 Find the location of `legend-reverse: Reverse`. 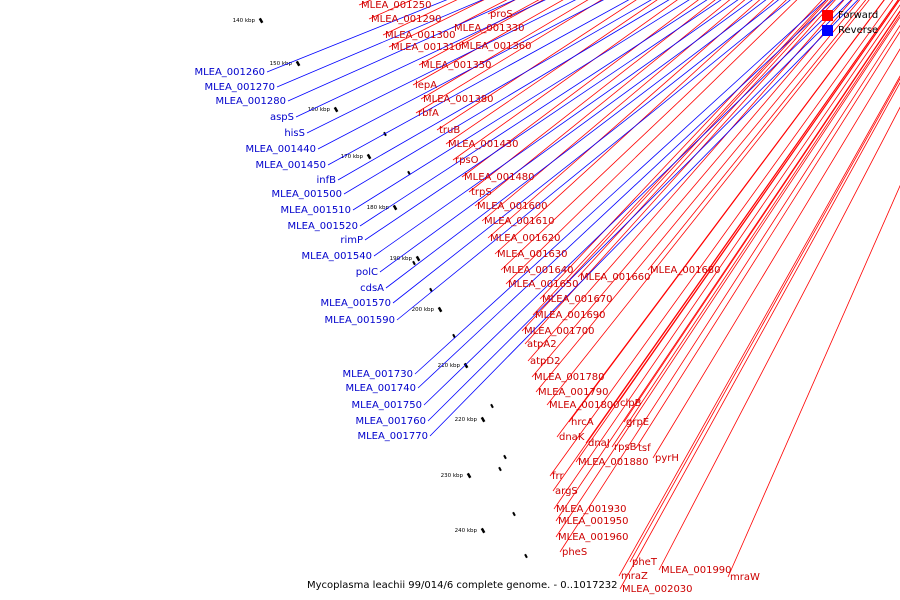

legend-reverse: Reverse is located at coordinates (857, 30).